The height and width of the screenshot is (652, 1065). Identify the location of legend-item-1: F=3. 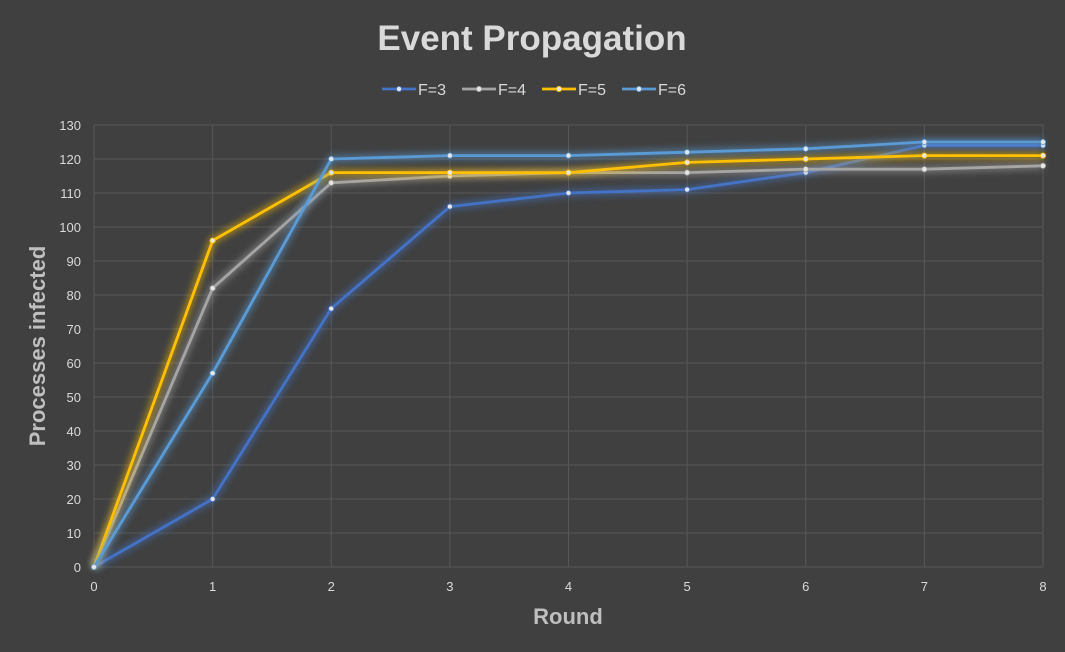
(414, 90).